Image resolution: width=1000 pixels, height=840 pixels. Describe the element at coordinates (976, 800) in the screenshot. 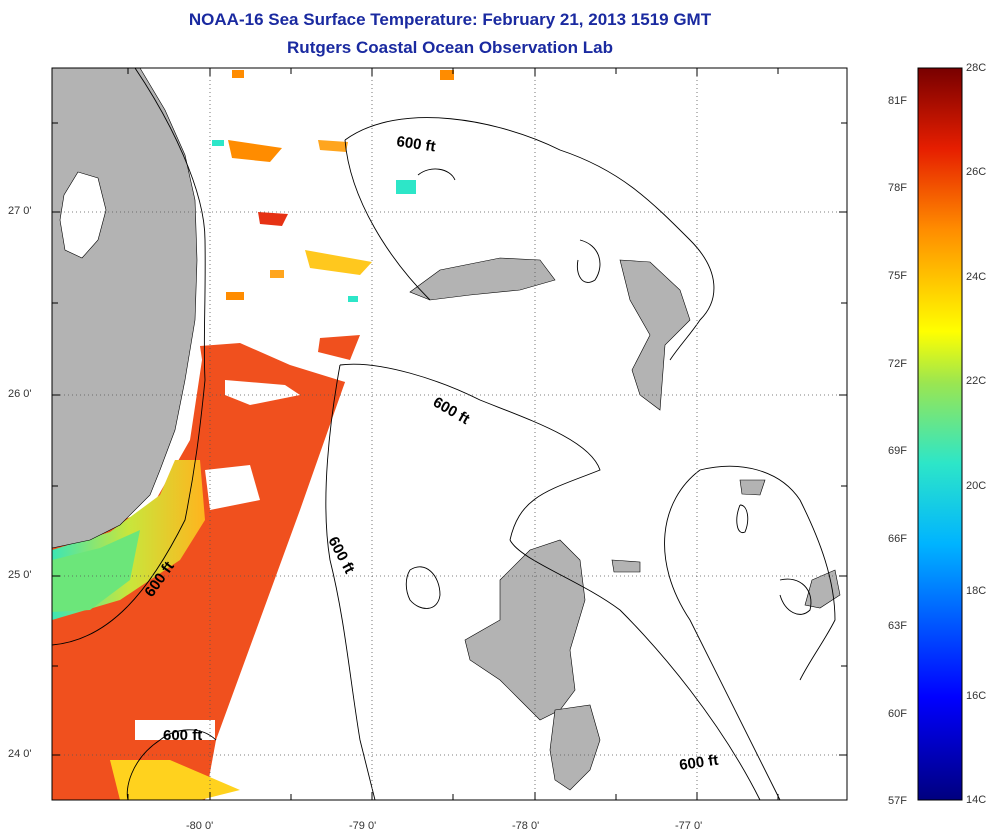

I see `colorbar-c-label: 14C` at that location.